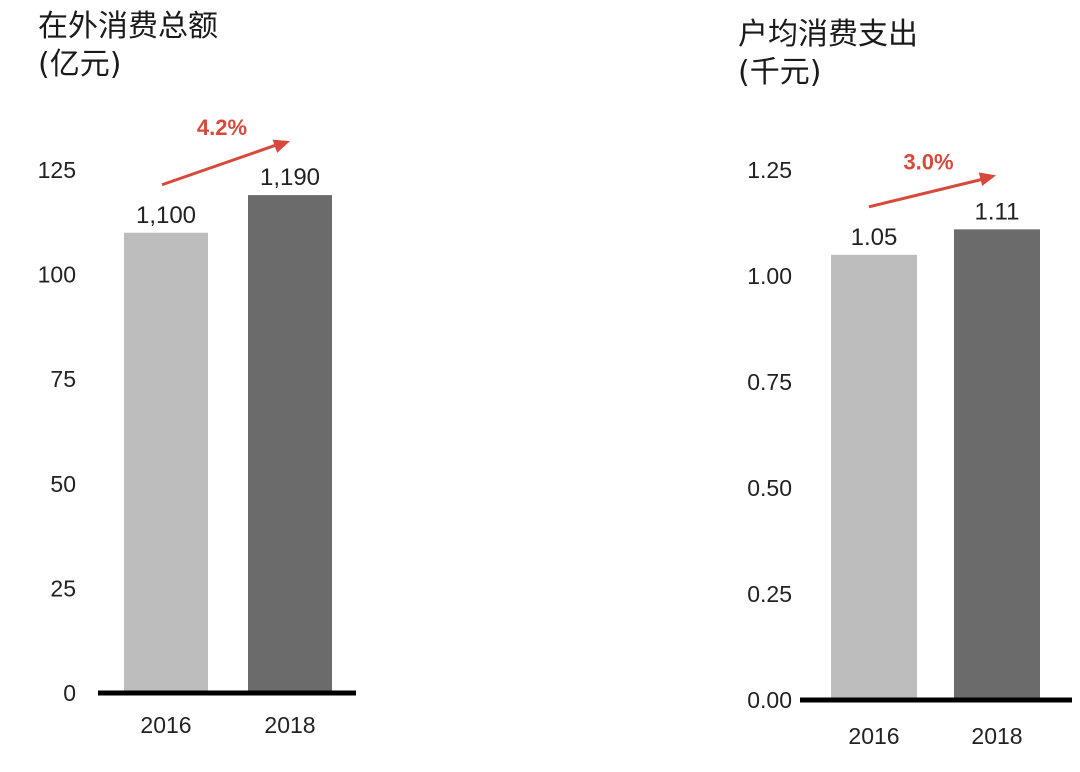 This screenshot has height=772, width=1080. Describe the element at coordinates (769, 382) in the screenshot. I see `right-ytick-label: 0.75` at that location.